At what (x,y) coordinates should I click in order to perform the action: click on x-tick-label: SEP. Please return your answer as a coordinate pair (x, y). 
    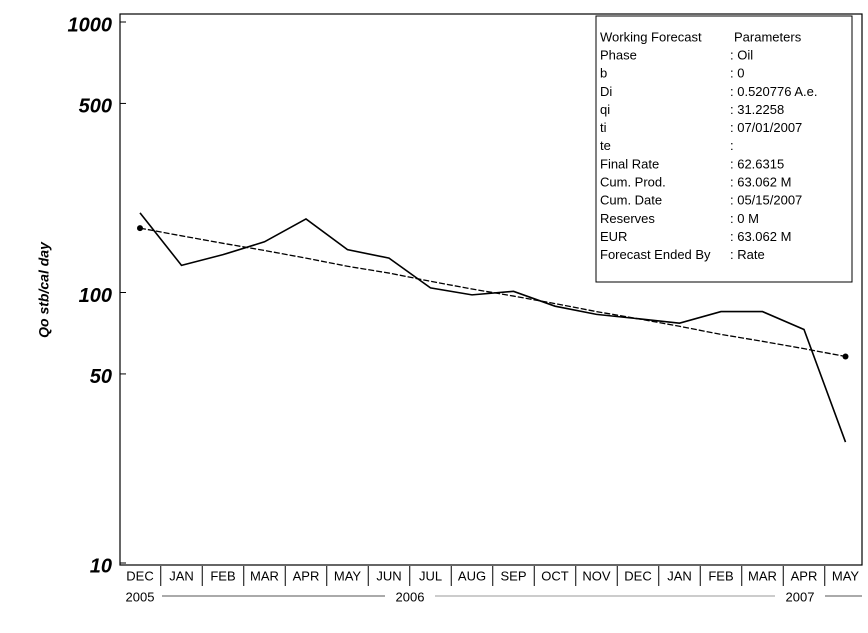
    Looking at the image, I should click on (513, 575).